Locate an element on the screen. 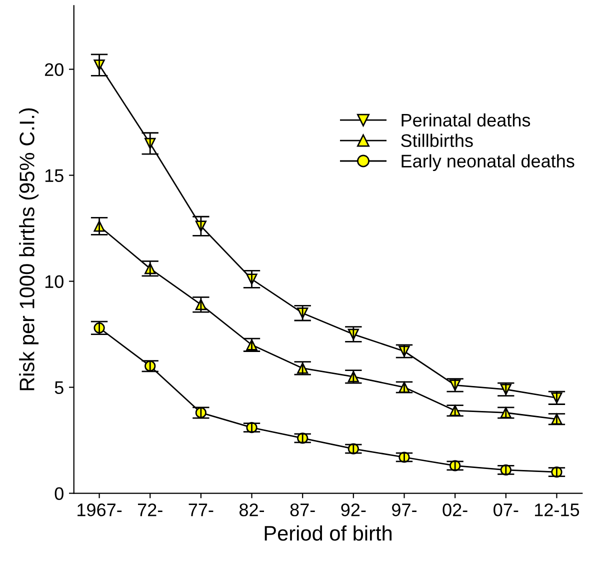 The image size is (591, 567). y-tick-label: 0 is located at coordinates (59, 493).